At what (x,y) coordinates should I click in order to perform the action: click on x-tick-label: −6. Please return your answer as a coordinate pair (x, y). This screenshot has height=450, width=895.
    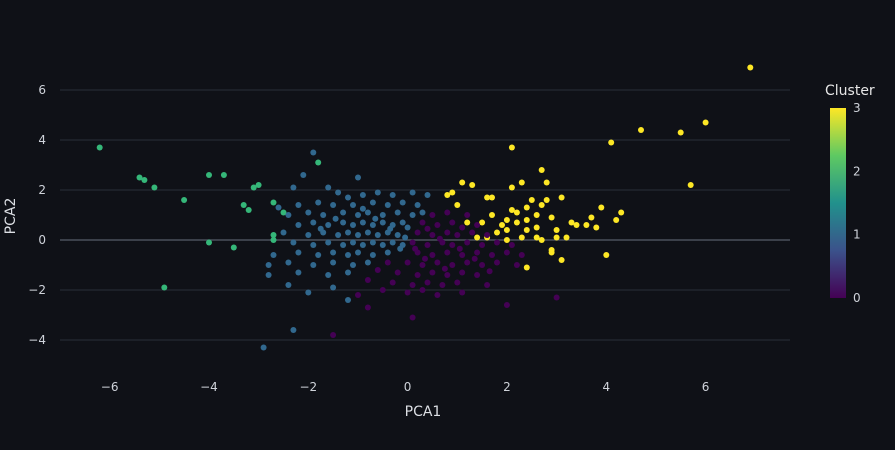
    Looking at the image, I should click on (110, 387).